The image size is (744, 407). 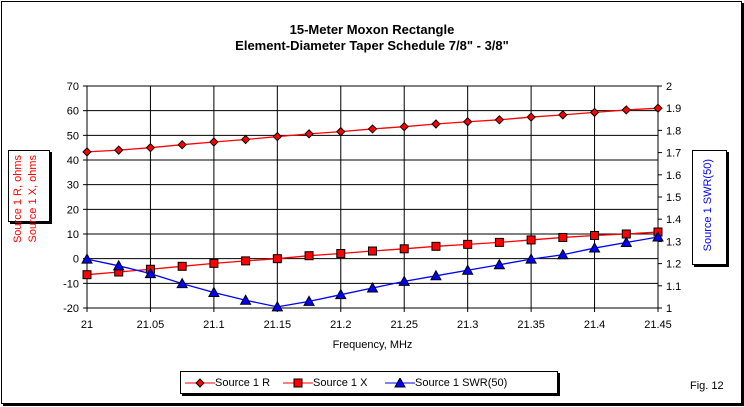 What do you see at coordinates (340, 383) in the screenshot?
I see `legend-label-x: Source 1 X` at bounding box center [340, 383].